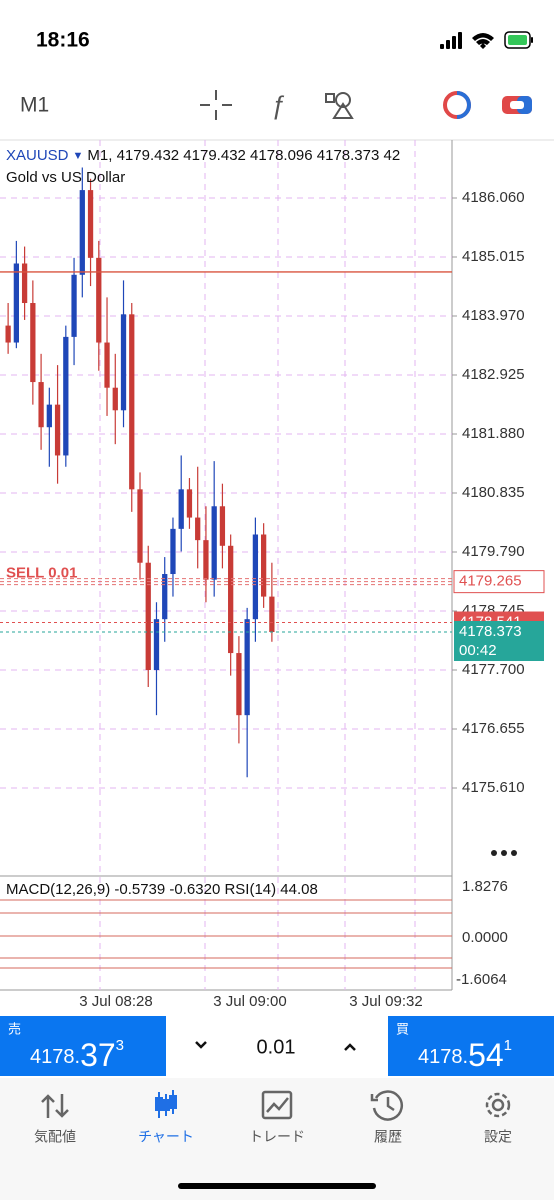 The height and width of the screenshot is (1200, 554). What do you see at coordinates (498, 1137) in the screenshot?
I see `tab-label: 設定` at bounding box center [498, 1137].